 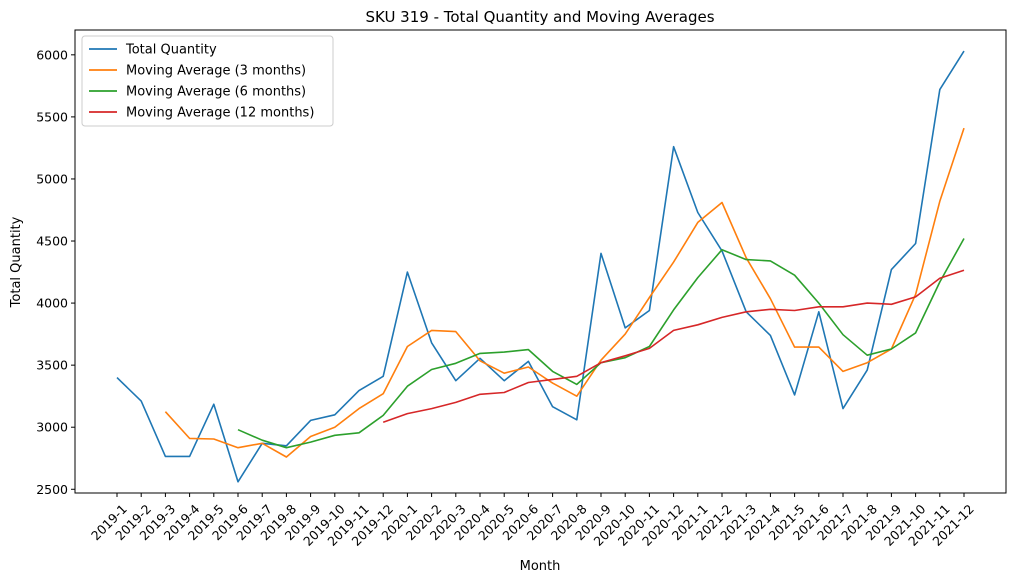 What do you see at coordinates (216, 71) in the screenshot?
I see `legend-label: Moving Average (3 months)` at bounding box center [216, 71].